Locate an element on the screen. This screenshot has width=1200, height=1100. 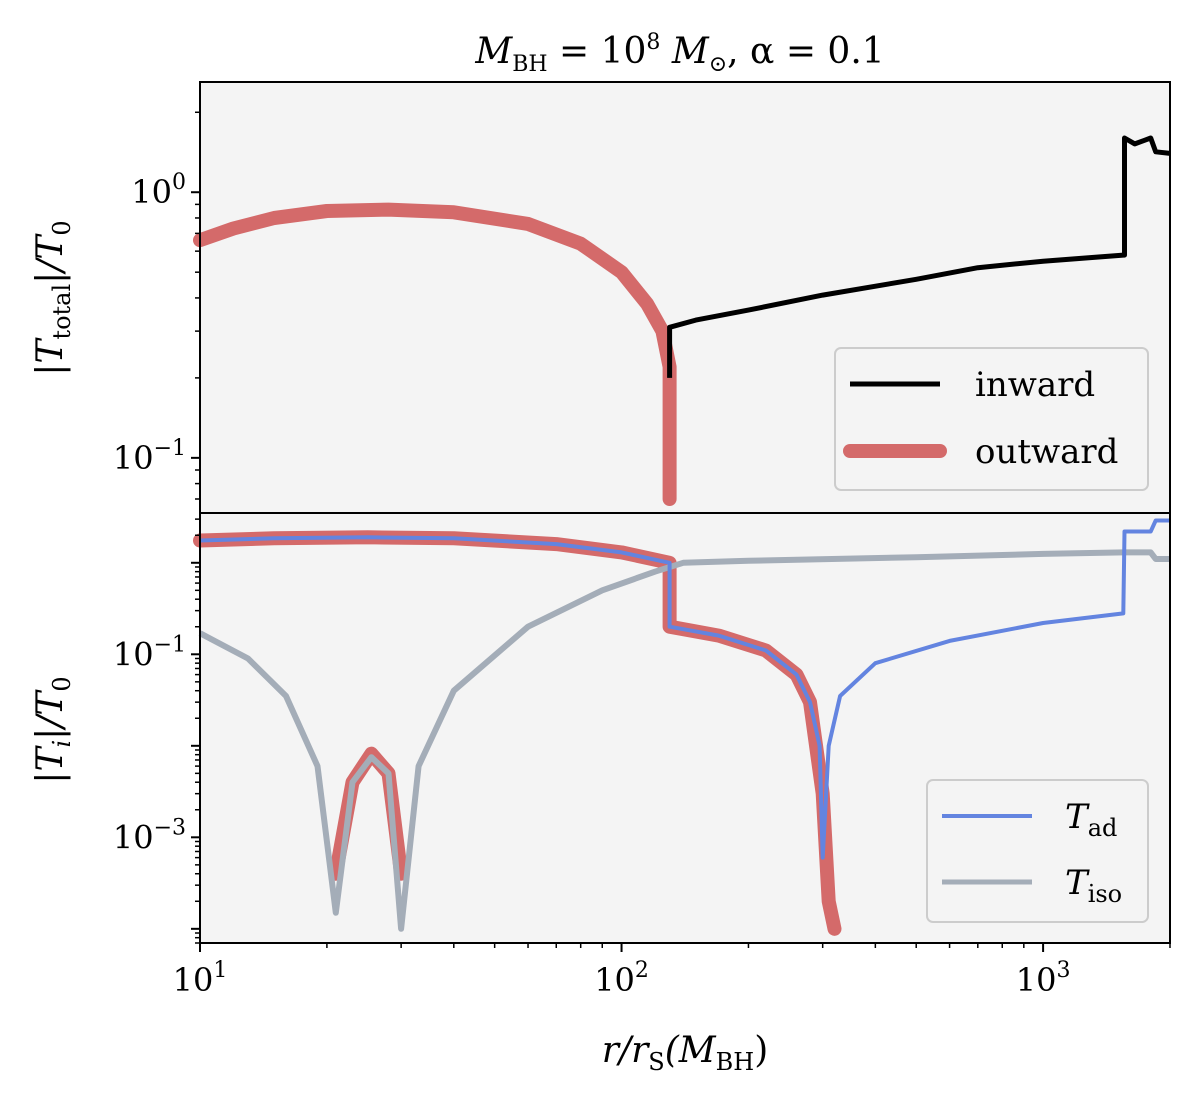
bottom-legend: Tad Tiso is located at coordinates (1037, 851).